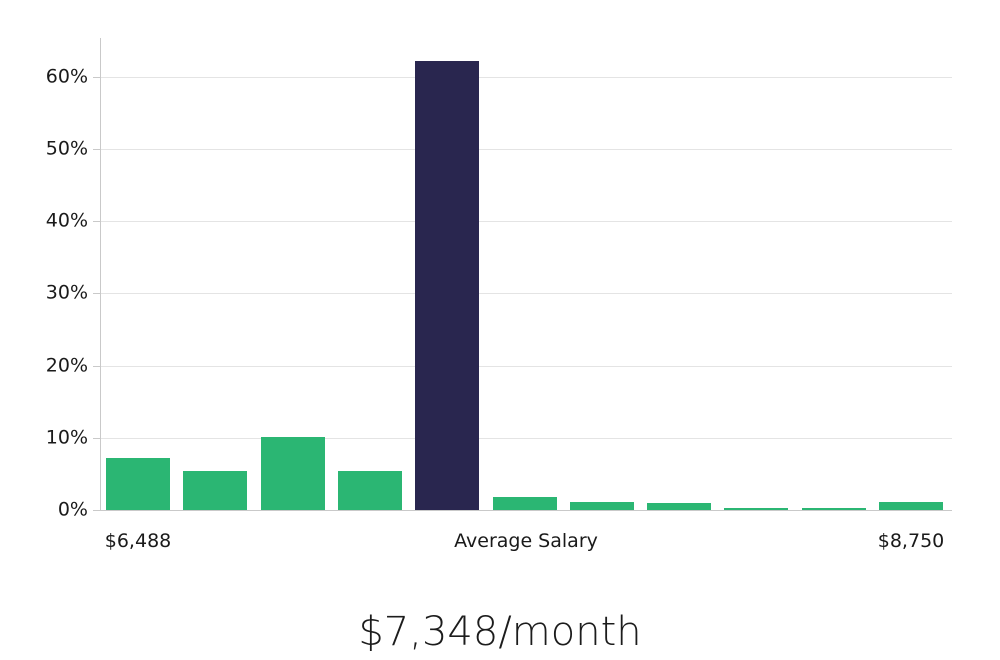  Describe the element at coordinates (96, 293) in the screenshot. I see `y-tick-mark-30%` at that location.